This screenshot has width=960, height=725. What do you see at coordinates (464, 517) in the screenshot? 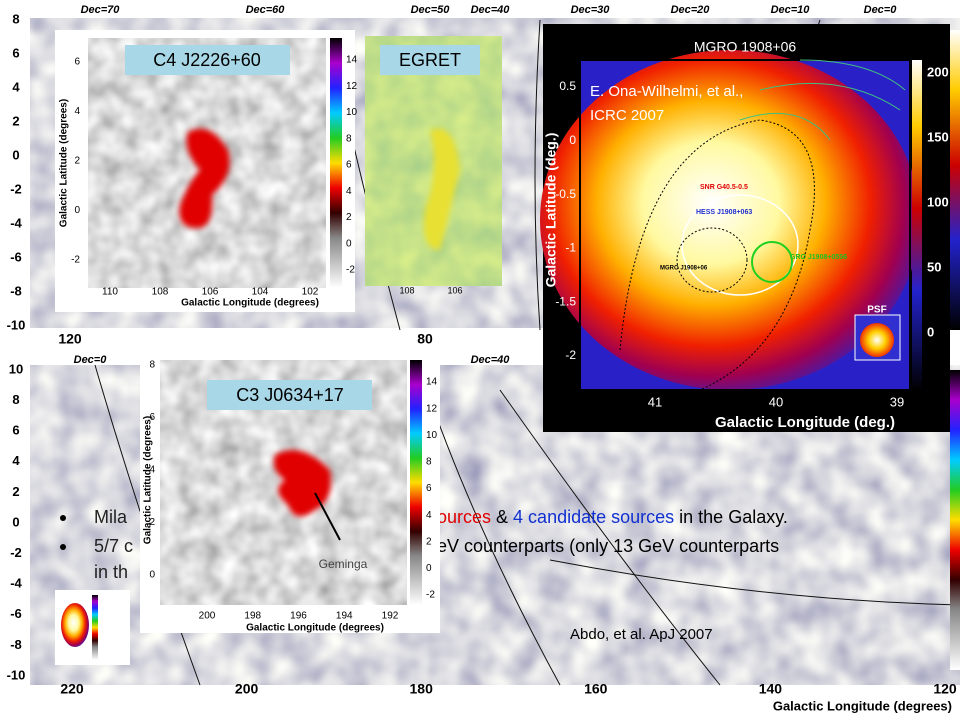
I see `bullet-text: ources` at bounding box center [464, 517].